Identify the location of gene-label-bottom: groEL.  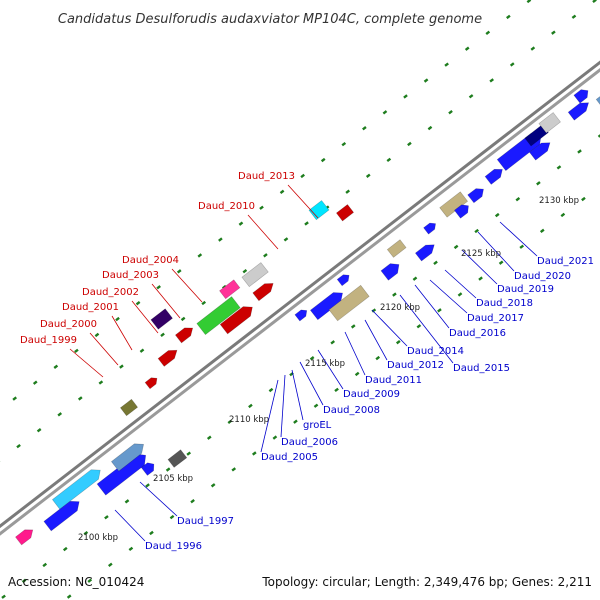
(317, 425).